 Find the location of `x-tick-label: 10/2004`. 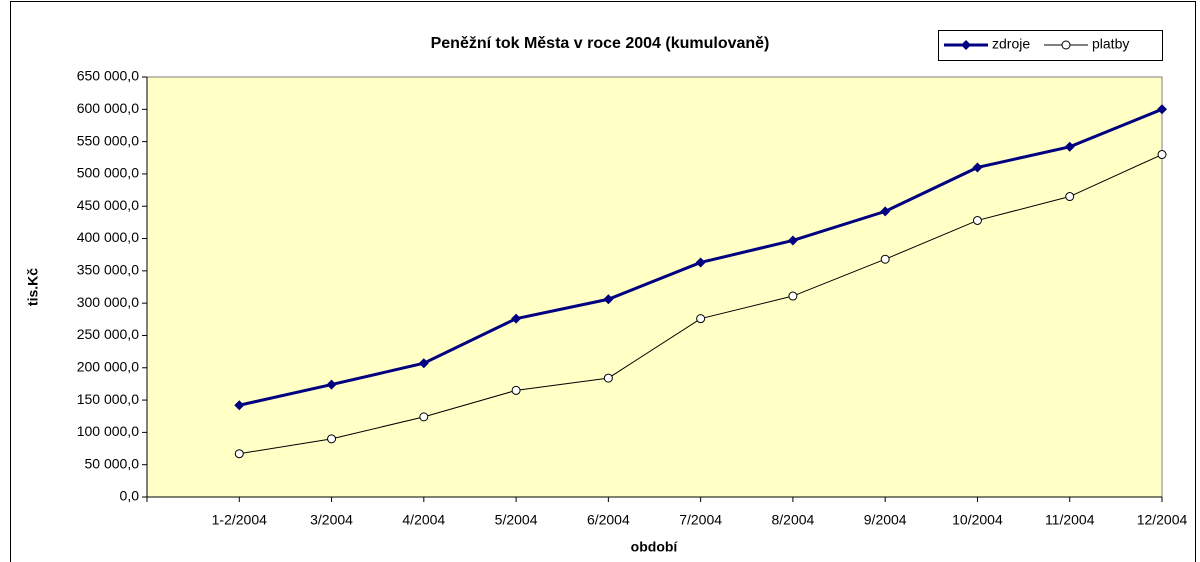

x-tick-label: 10/2004 is located at coordinates (977, 520).